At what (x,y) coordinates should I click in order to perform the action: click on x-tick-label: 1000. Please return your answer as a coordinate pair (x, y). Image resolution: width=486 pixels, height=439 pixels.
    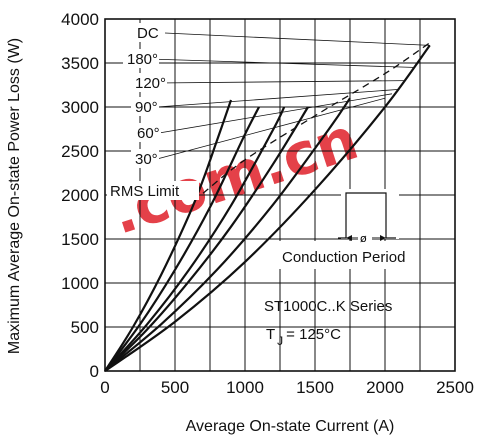
    Looking at the image, I should click on (245, 387).